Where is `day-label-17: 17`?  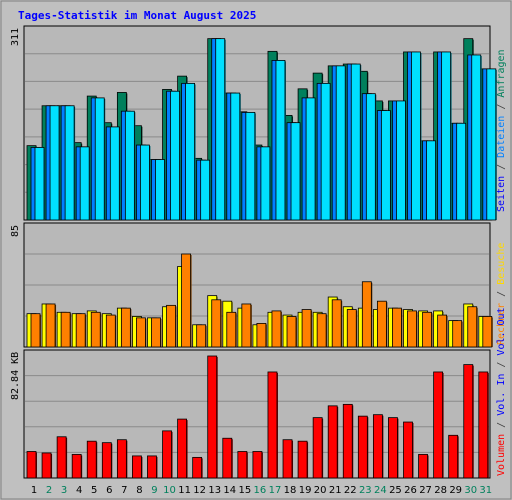 day-label-17: 17 is located at coordinates (275, 490).